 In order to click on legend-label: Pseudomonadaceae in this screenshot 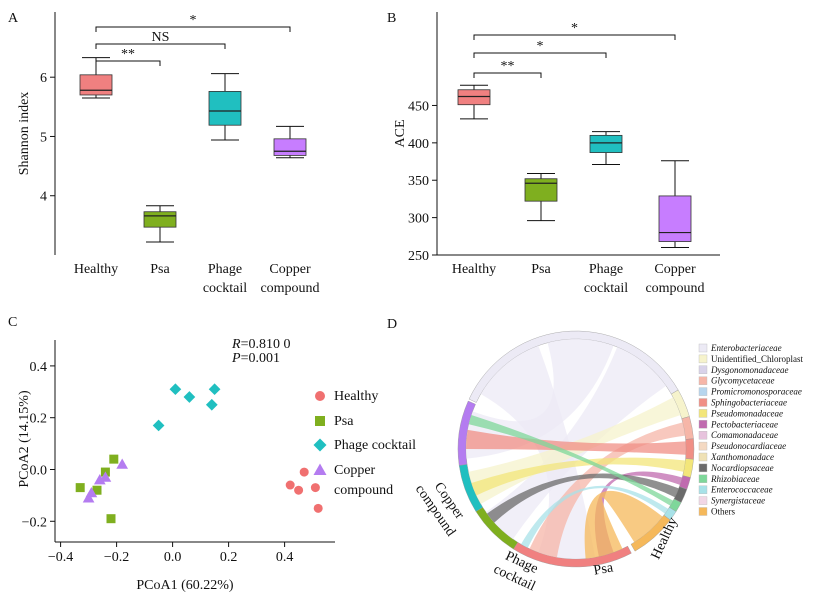, I will do `click(746, 413)`.